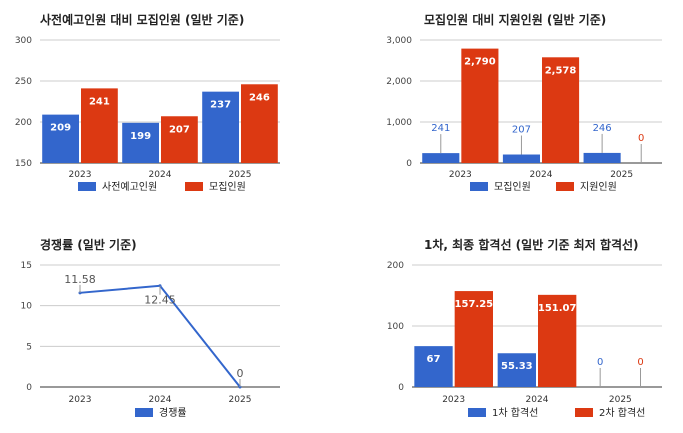  What do you see at coordinates (26, 266) in the screenshot?
I see `y-tick-label: 15` at bounding box center [26, 266].